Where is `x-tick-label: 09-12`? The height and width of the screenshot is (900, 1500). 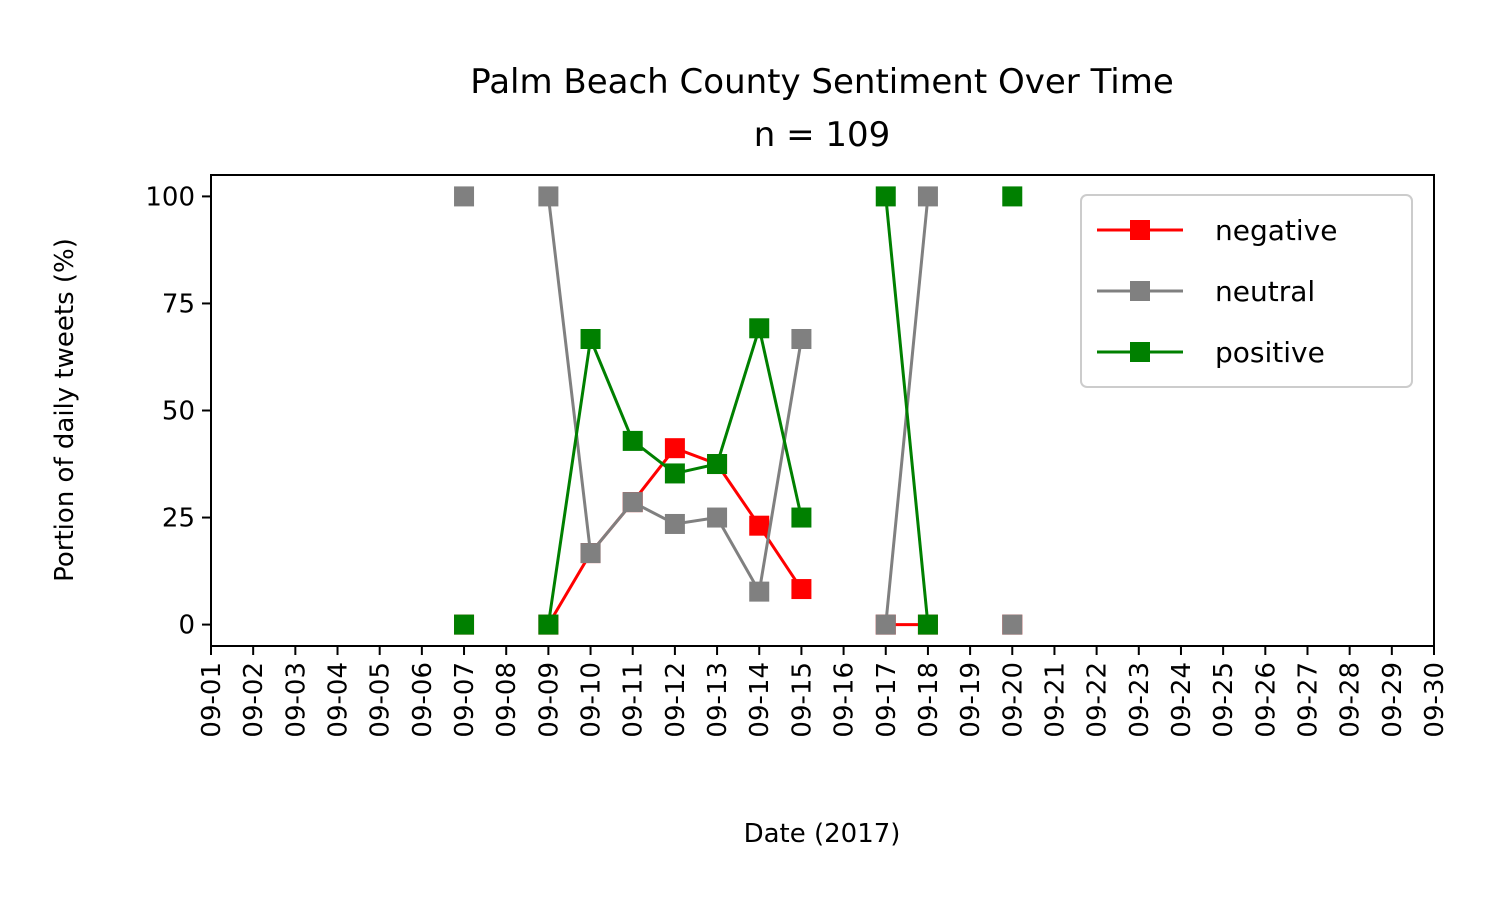 x-tick-label: 09-12 is located at coordinates (676, 700).